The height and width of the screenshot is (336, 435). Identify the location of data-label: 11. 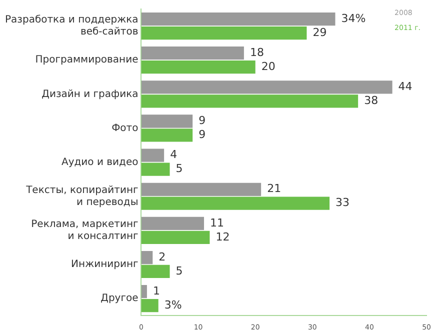
(217, 223).